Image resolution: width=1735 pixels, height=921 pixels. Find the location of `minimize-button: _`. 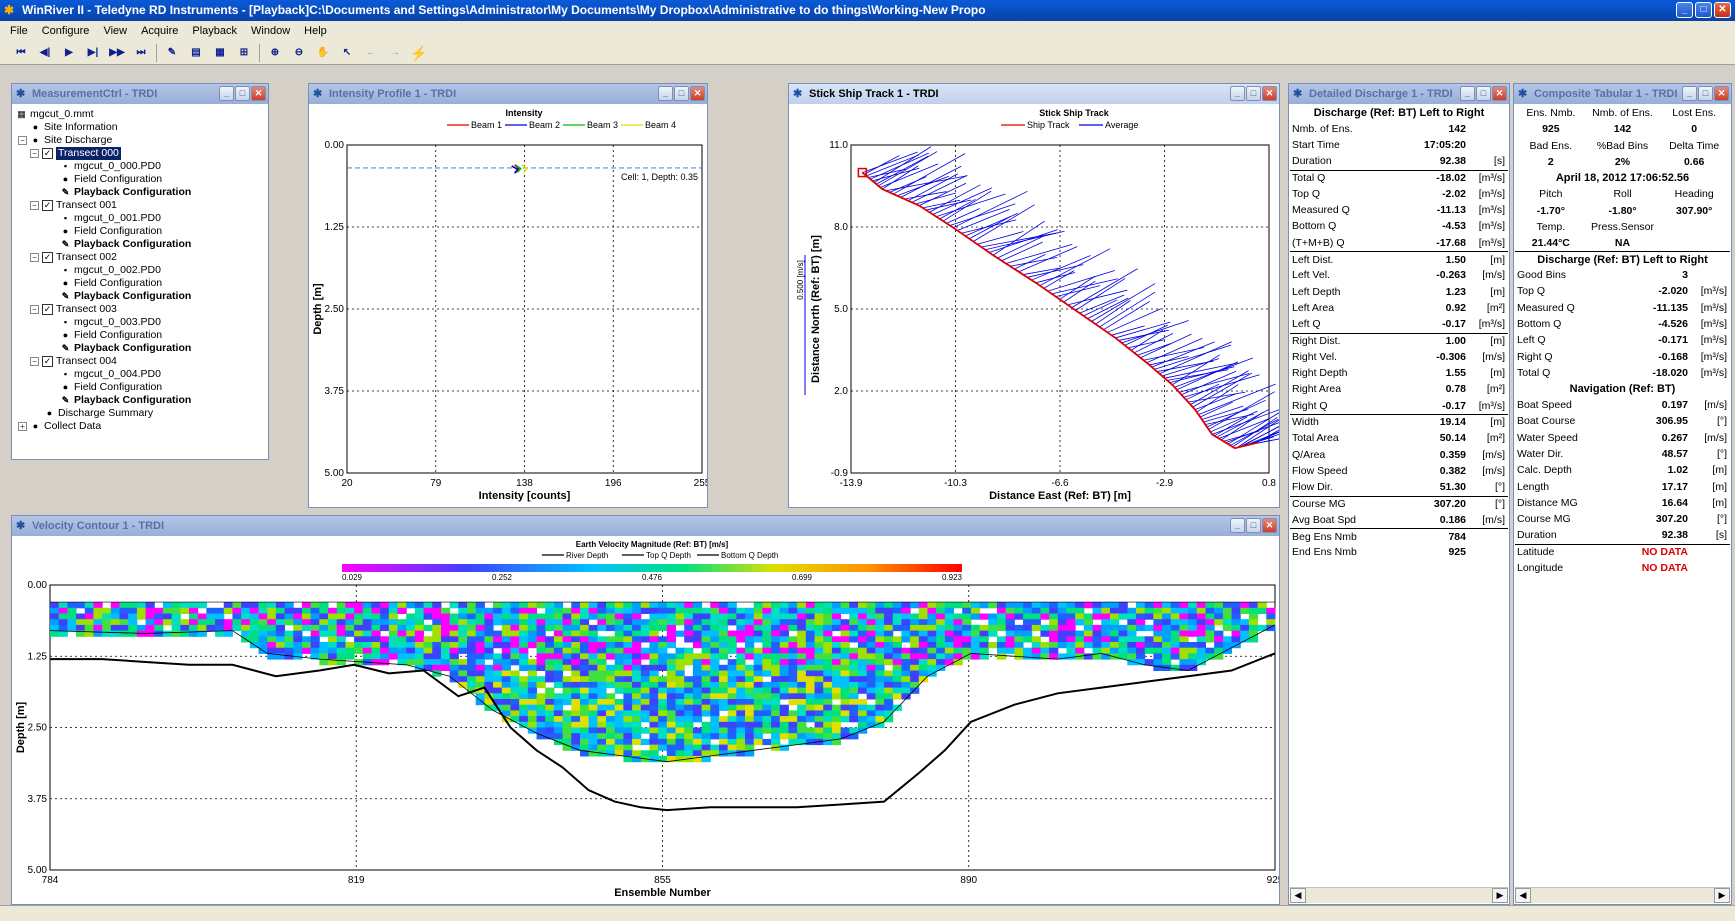

minimize-button: _ is located at coordinates (1684, 10).